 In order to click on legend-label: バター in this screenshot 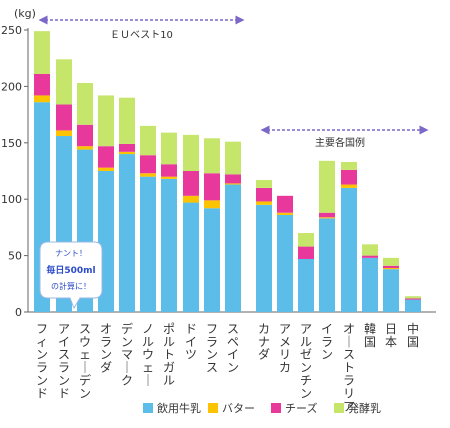, I will do `click(238, 408)`.